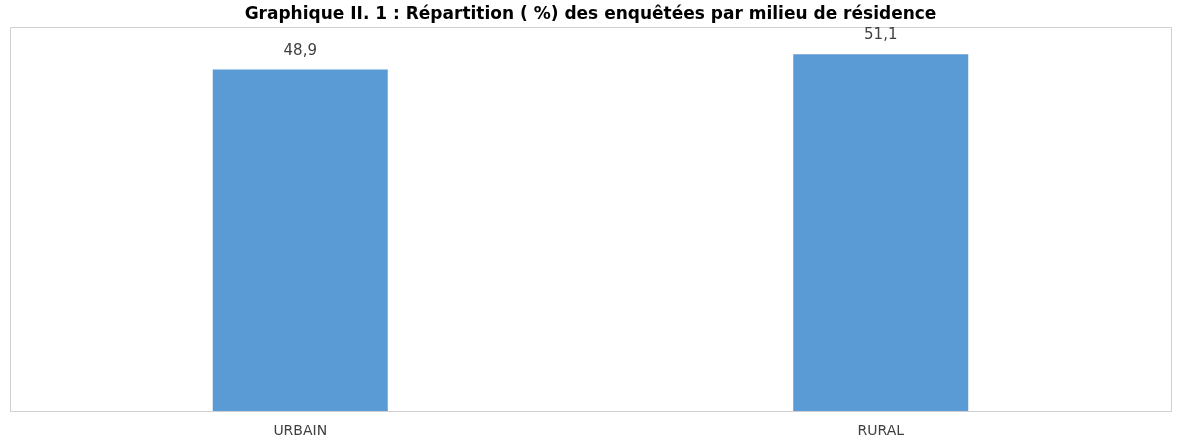  I want to click on chart-title: Graphique II. 1 : Répartition ( %) des enquêtées par milieu de résidence, so click(590, 13).